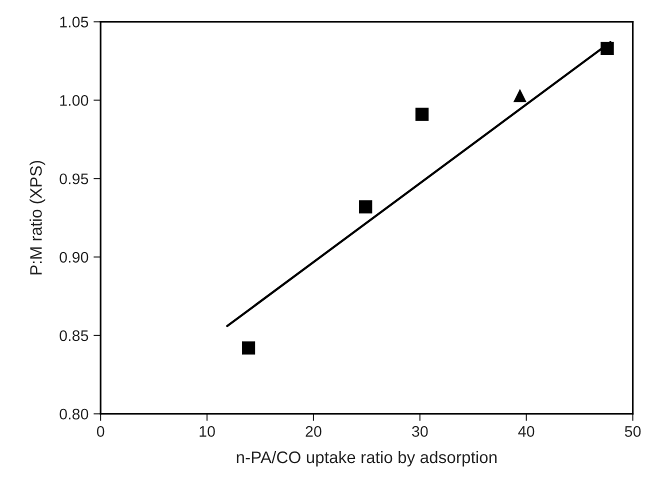 This screenshot has height=484, width=649. Describe the element at coordinates (100, 431) in the screenshot. I see `x-tick-label: 0` at that location.